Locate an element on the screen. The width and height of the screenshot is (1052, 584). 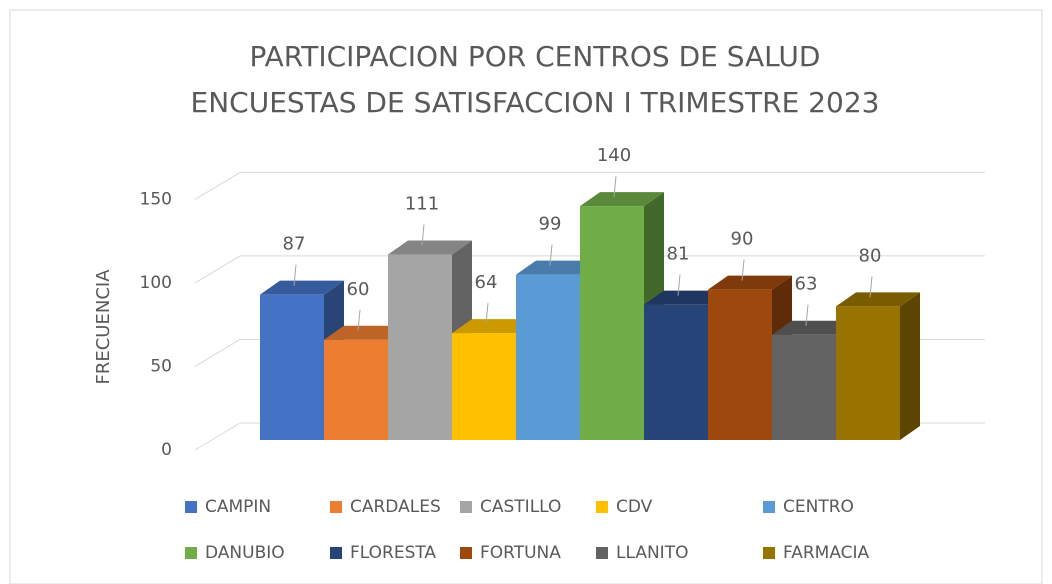
legend-label: CAMPIN is located at coordinates (238, 507).